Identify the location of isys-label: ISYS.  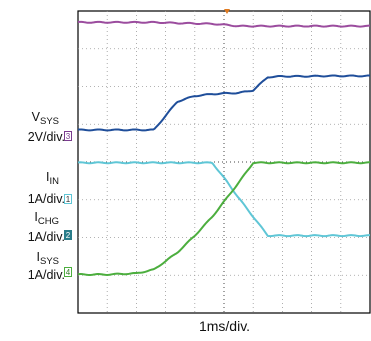
(48, 258).